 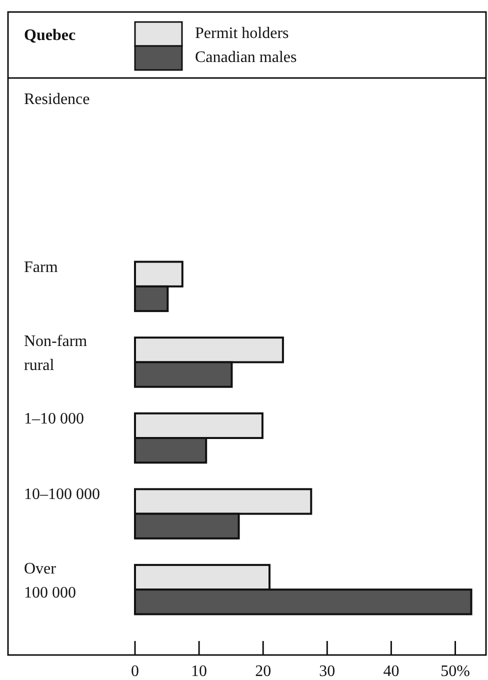 I want to click on y-tick-label: Farm, so click(x=41, y=267).